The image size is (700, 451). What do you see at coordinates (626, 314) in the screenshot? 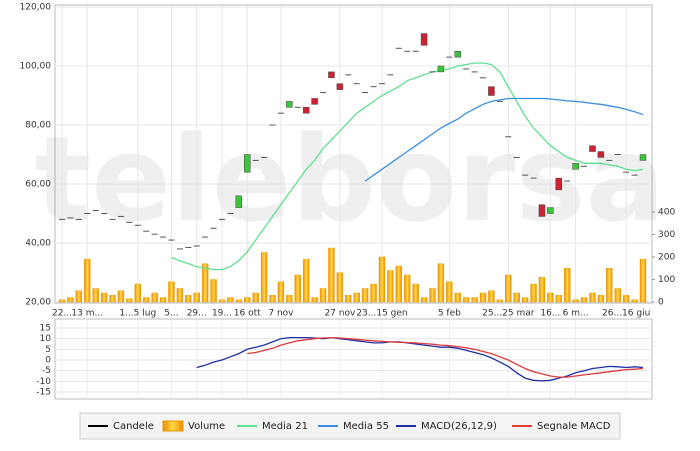
I see `x-tick-label: 26...16 giu` at bounding box center [626, 314].